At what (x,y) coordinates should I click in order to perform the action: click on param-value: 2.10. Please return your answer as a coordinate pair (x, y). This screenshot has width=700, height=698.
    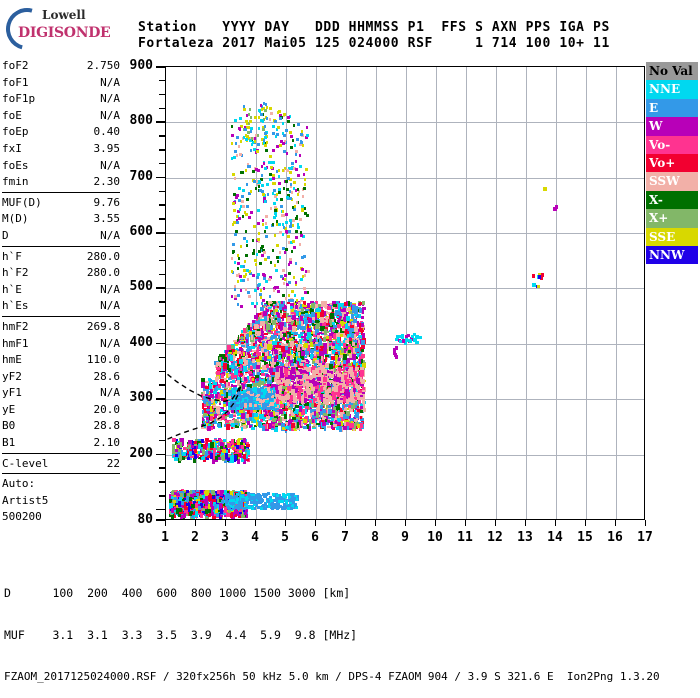
    Looking at the image, I should click on (107, 443).